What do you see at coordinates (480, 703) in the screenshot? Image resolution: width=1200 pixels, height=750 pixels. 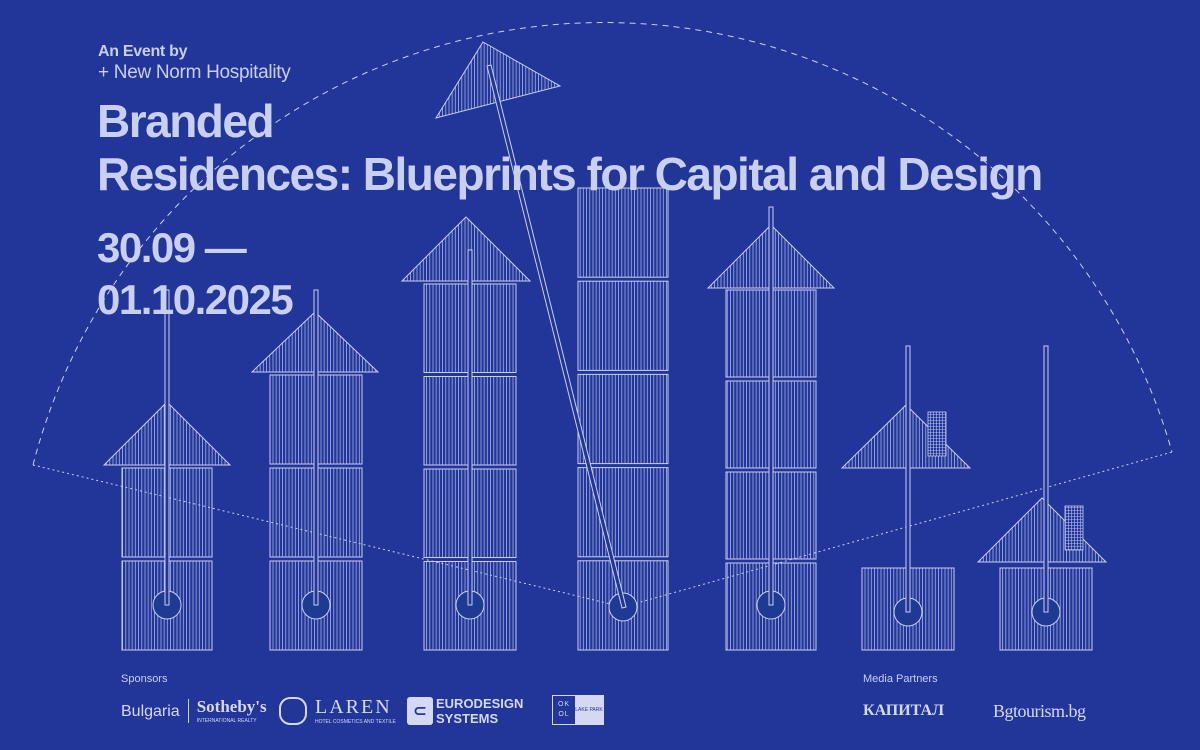 I see `sponsor-eurodesign-name: EURODESIGN` at bounding box center [480, 703].